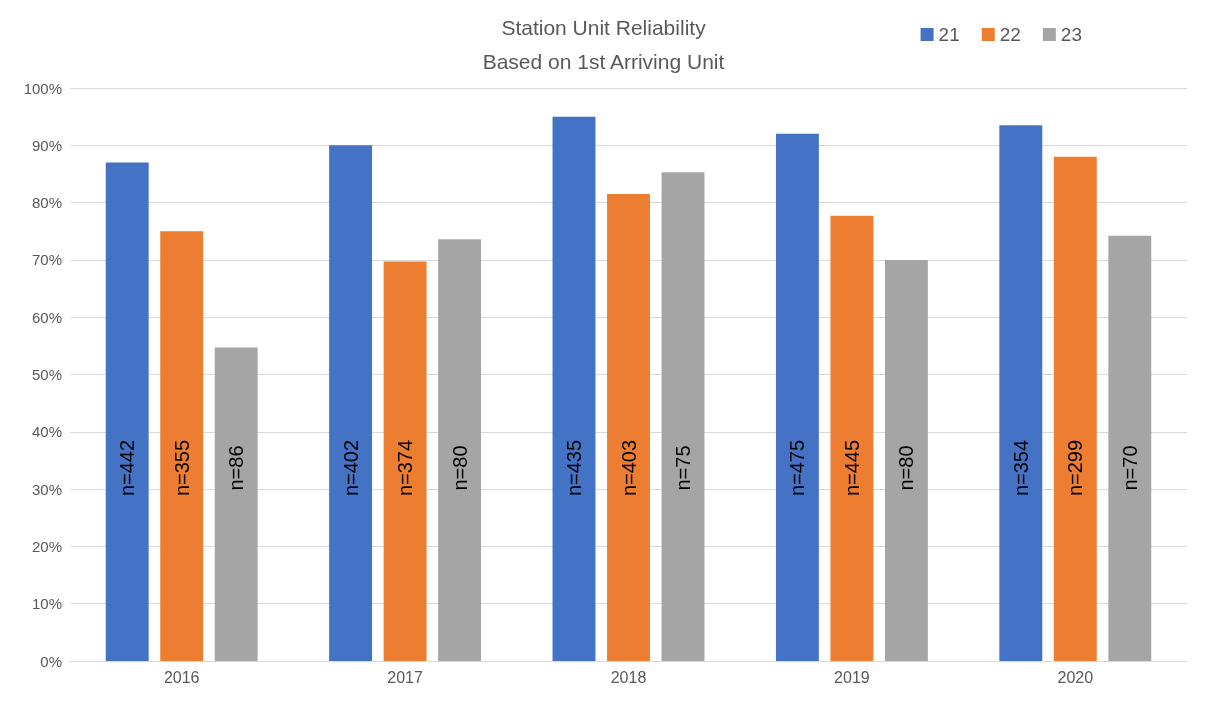 The image size is (1207, 710). Describe the element at coordinates (46, 203) in the screenshot. I see `y-tick-label: 80%` at that location.